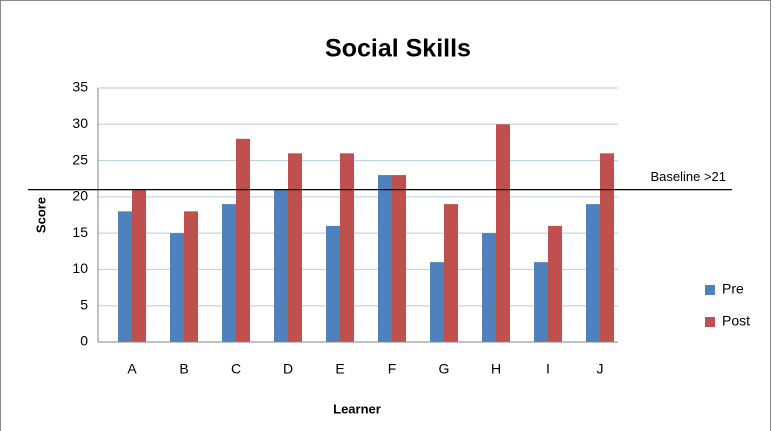 This screenshot has width=782, height=431. Describe the element at coordinates (236, 369) in the screenshot. I see `x-tick-label: C` at that location.